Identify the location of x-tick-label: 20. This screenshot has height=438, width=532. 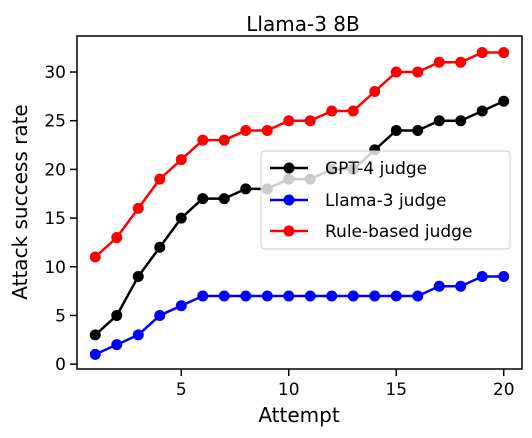
(504, 390).